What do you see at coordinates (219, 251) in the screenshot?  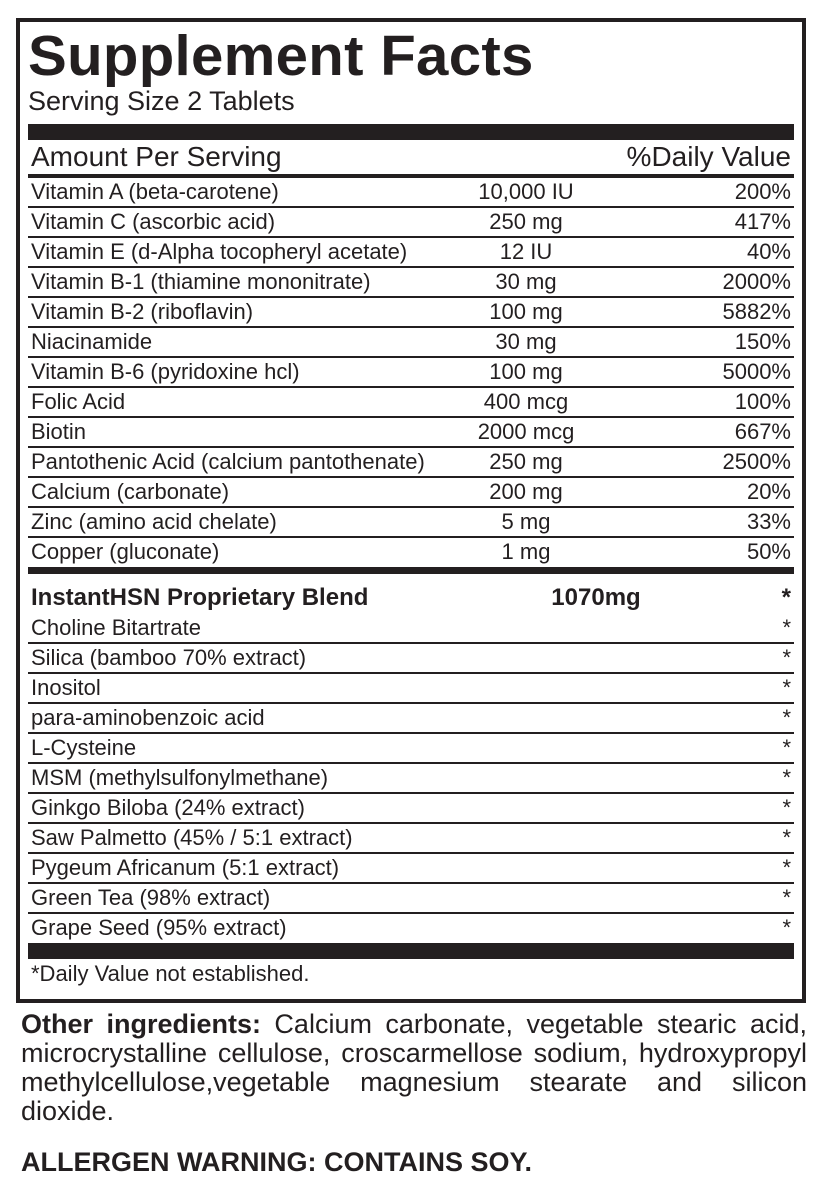 I see `nutrient-name: Vitamin E (d-Alpha tocopheryl acetate)` at bounding box center [219, 251].